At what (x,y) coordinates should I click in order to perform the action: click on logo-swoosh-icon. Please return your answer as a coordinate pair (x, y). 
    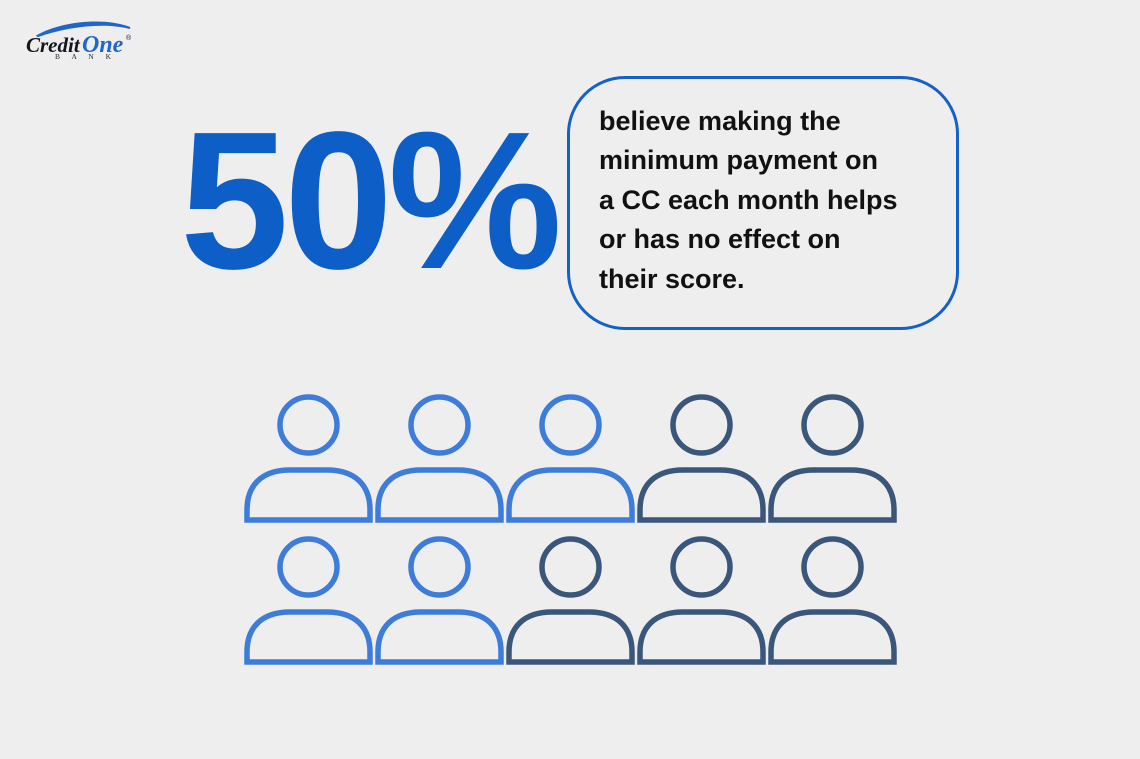
    Looking at the image, I should click on (83, 29).